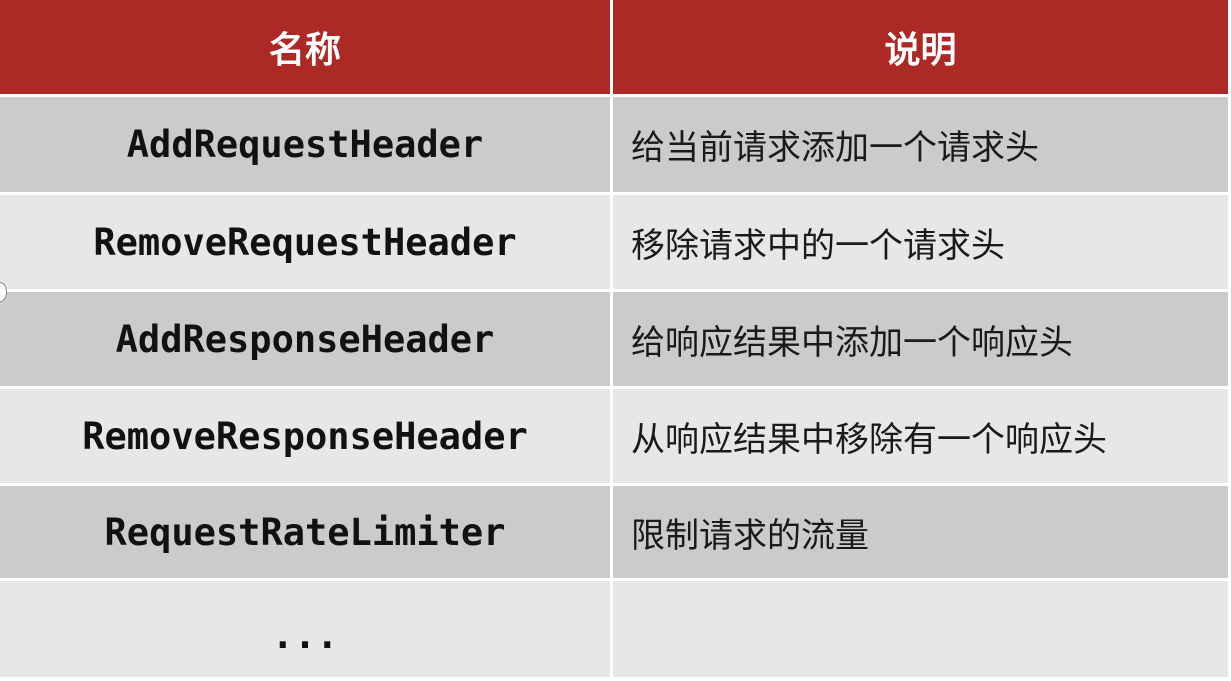 This screenshot has width=1231, height=681. What do you see at coordinates (835, 148) in the screenshot?
I see `cell-filter-desc: 给当前请求添加一个请求头` at bounding box center [835, 148].